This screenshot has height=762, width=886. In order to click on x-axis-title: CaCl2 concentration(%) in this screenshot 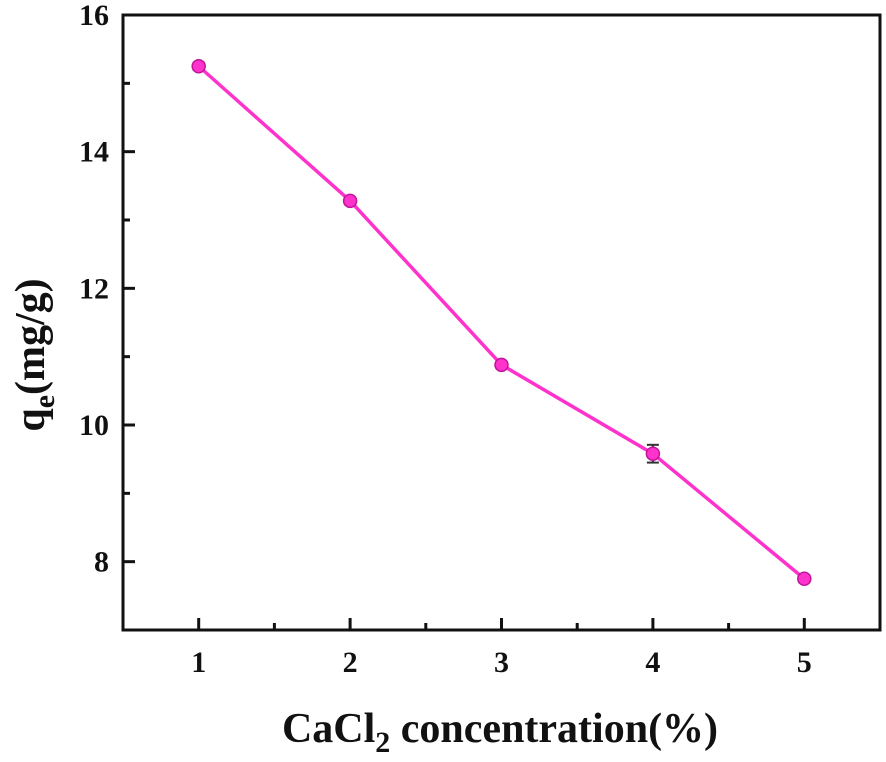, I will do `click(500, 732)`.